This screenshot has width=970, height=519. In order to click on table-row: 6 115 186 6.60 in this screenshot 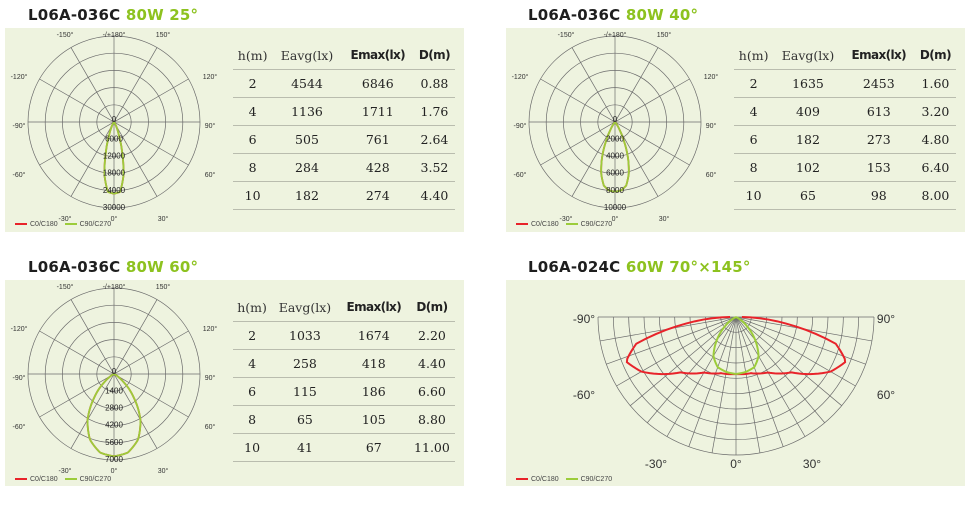, I will do `click(344, 391)`.